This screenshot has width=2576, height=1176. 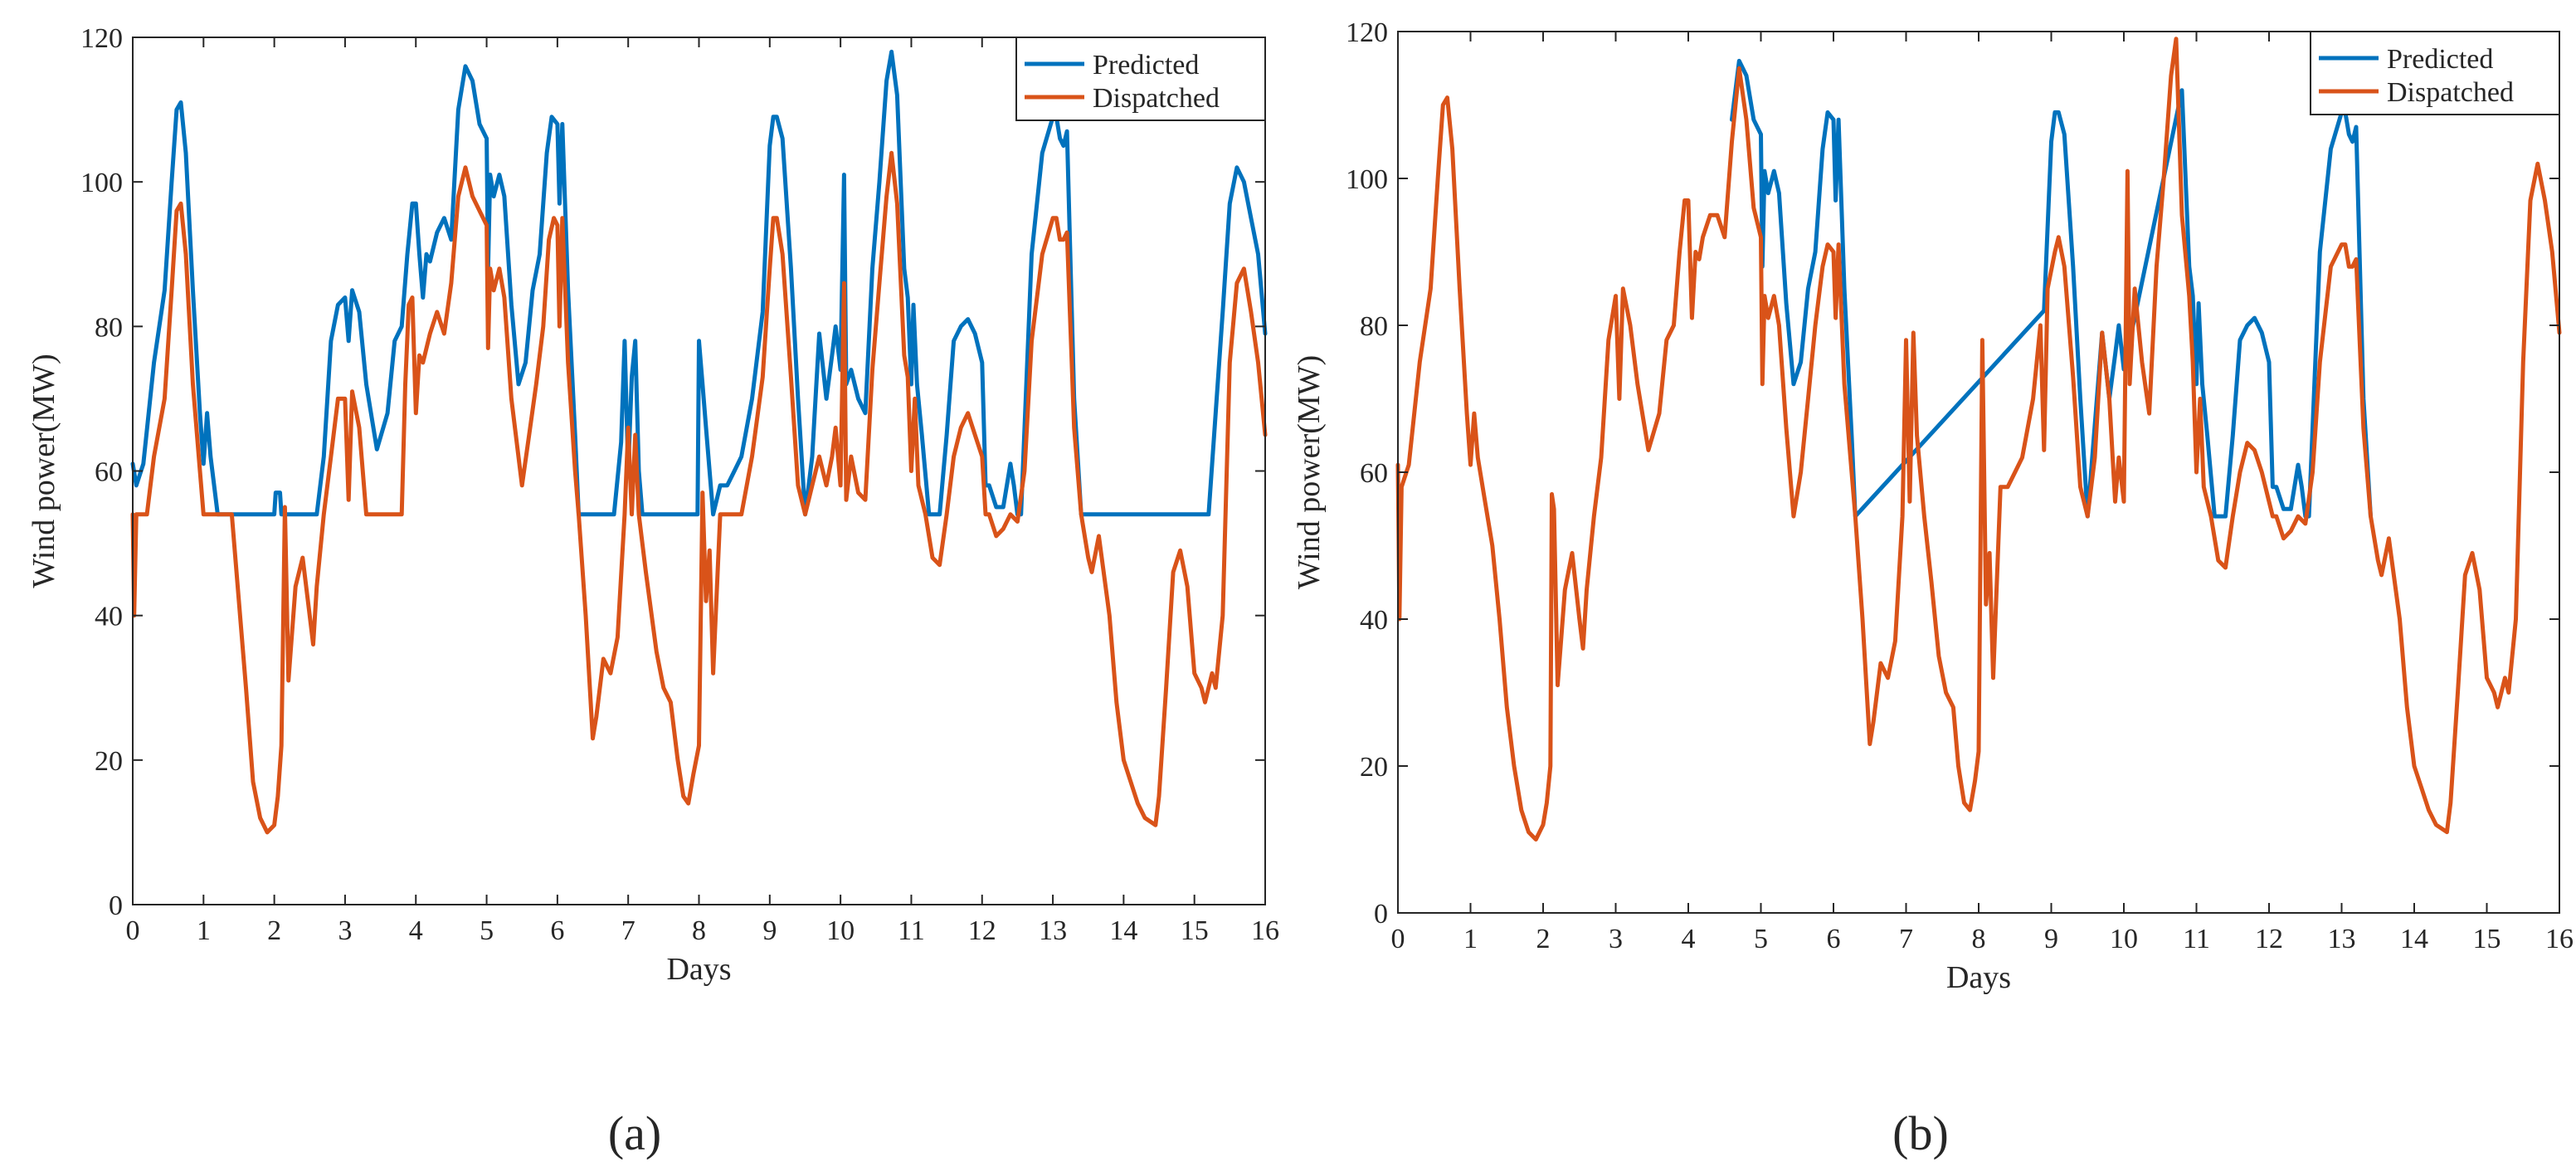 I want to click on series-line-predicted, so click(x=2051, y=288).